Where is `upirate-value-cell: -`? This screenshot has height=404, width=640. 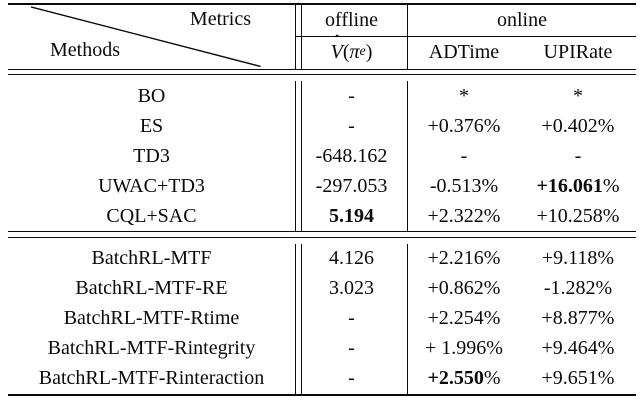 upirate-value-cell: - is located at coordinates (578, 156).